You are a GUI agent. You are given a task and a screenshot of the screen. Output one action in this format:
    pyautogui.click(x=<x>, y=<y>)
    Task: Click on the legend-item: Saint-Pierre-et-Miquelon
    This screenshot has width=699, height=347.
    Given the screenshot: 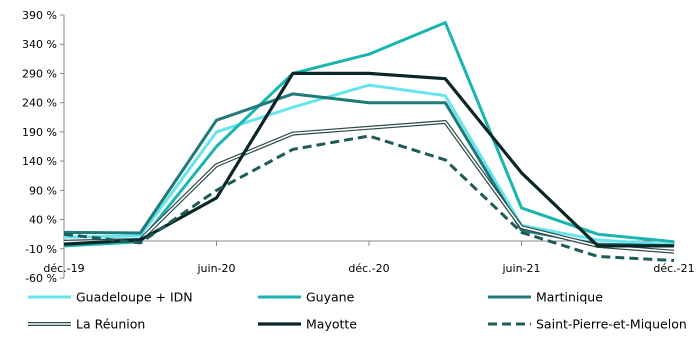 What is the action you would take?
    pyautogui.click(x=587, y=324)
    